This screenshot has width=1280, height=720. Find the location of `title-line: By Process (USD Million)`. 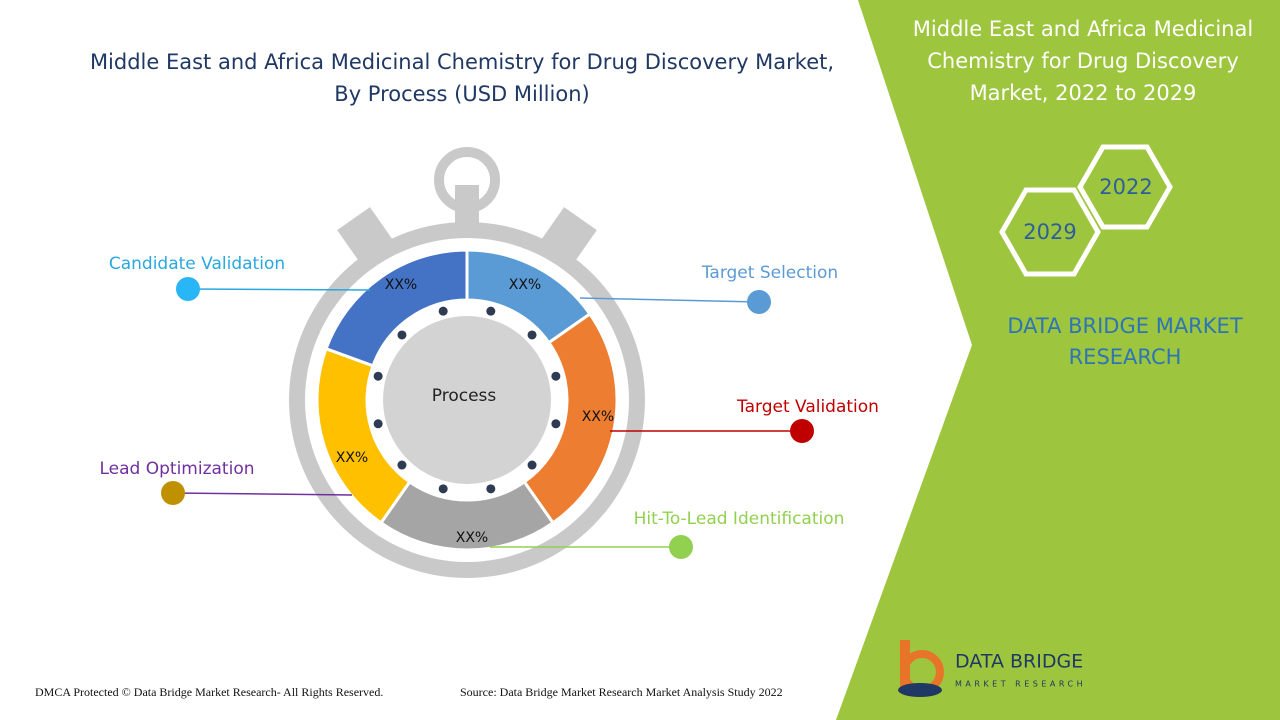

title-line: By Process (USD Million) is located at coordinates (461, 94).